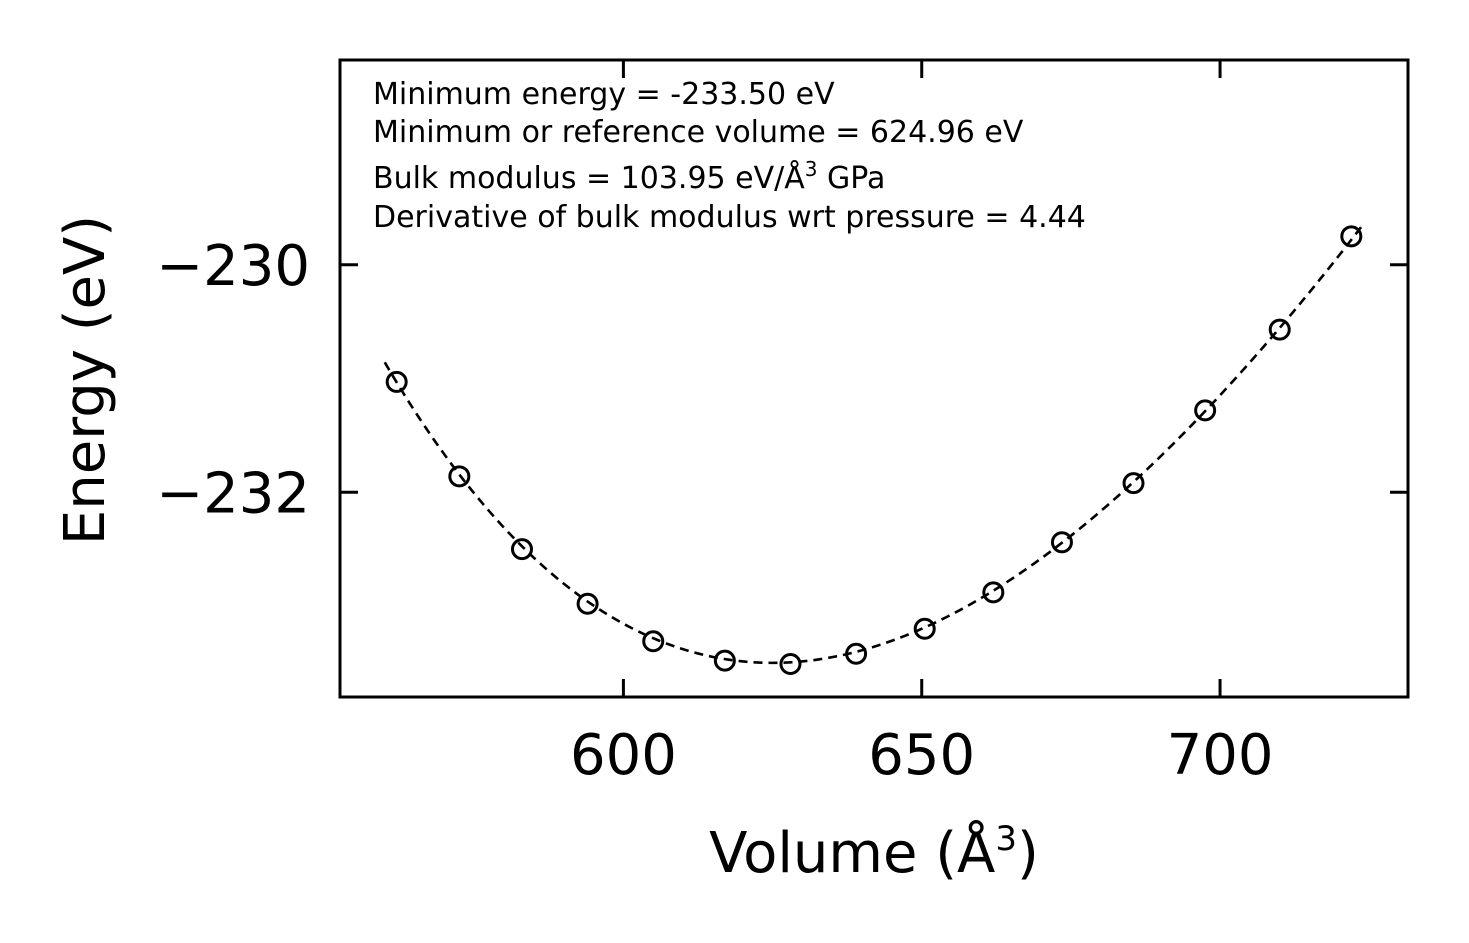 The width and height of the screenshot is (1469, 943). Describe the element at coordinates (1220, 755) in the screenshot. I see `x-tick-label-700: 700` at that location.